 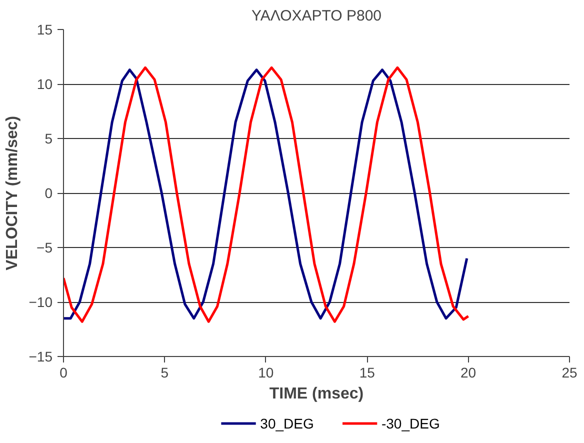 What do you see at coordinates (64, 372) in the screenshot?
I see `x-tick-label: 0` at bounding box center [64, 372].